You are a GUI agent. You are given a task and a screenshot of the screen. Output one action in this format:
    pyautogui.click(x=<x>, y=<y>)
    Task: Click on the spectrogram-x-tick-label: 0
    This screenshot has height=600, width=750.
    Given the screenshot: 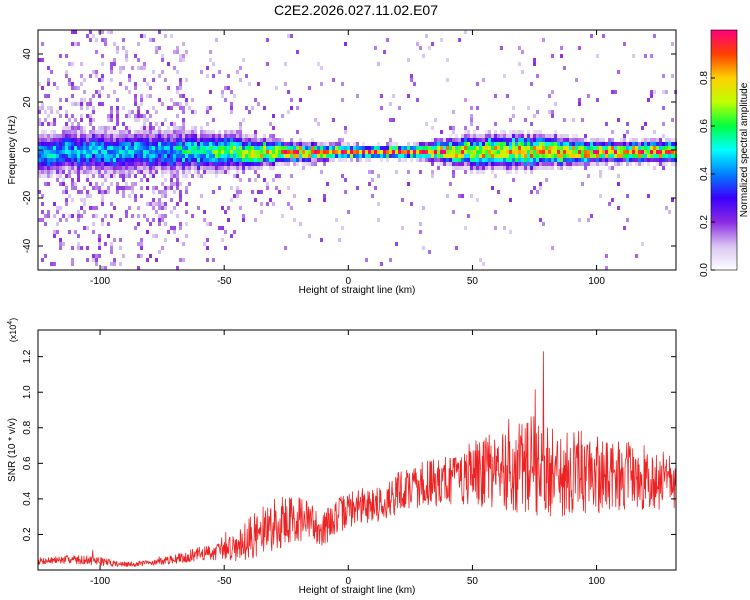 What is the action you would take?
    pyautogui.click(x=349, y=281)
    